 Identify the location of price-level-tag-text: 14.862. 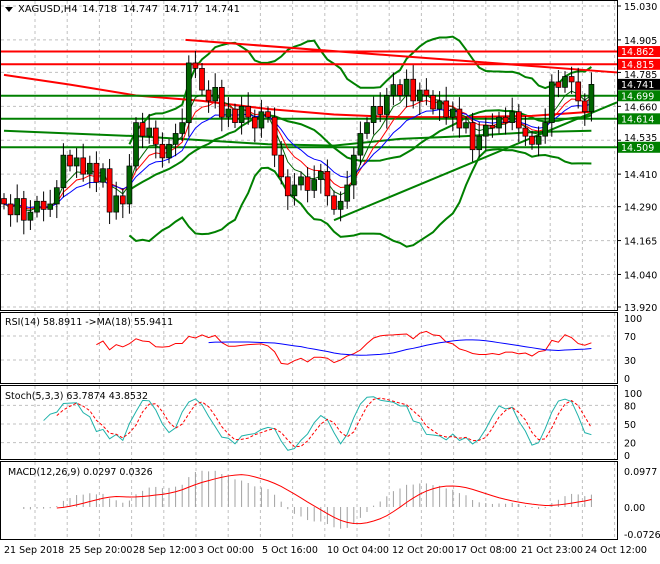
(637, 52).